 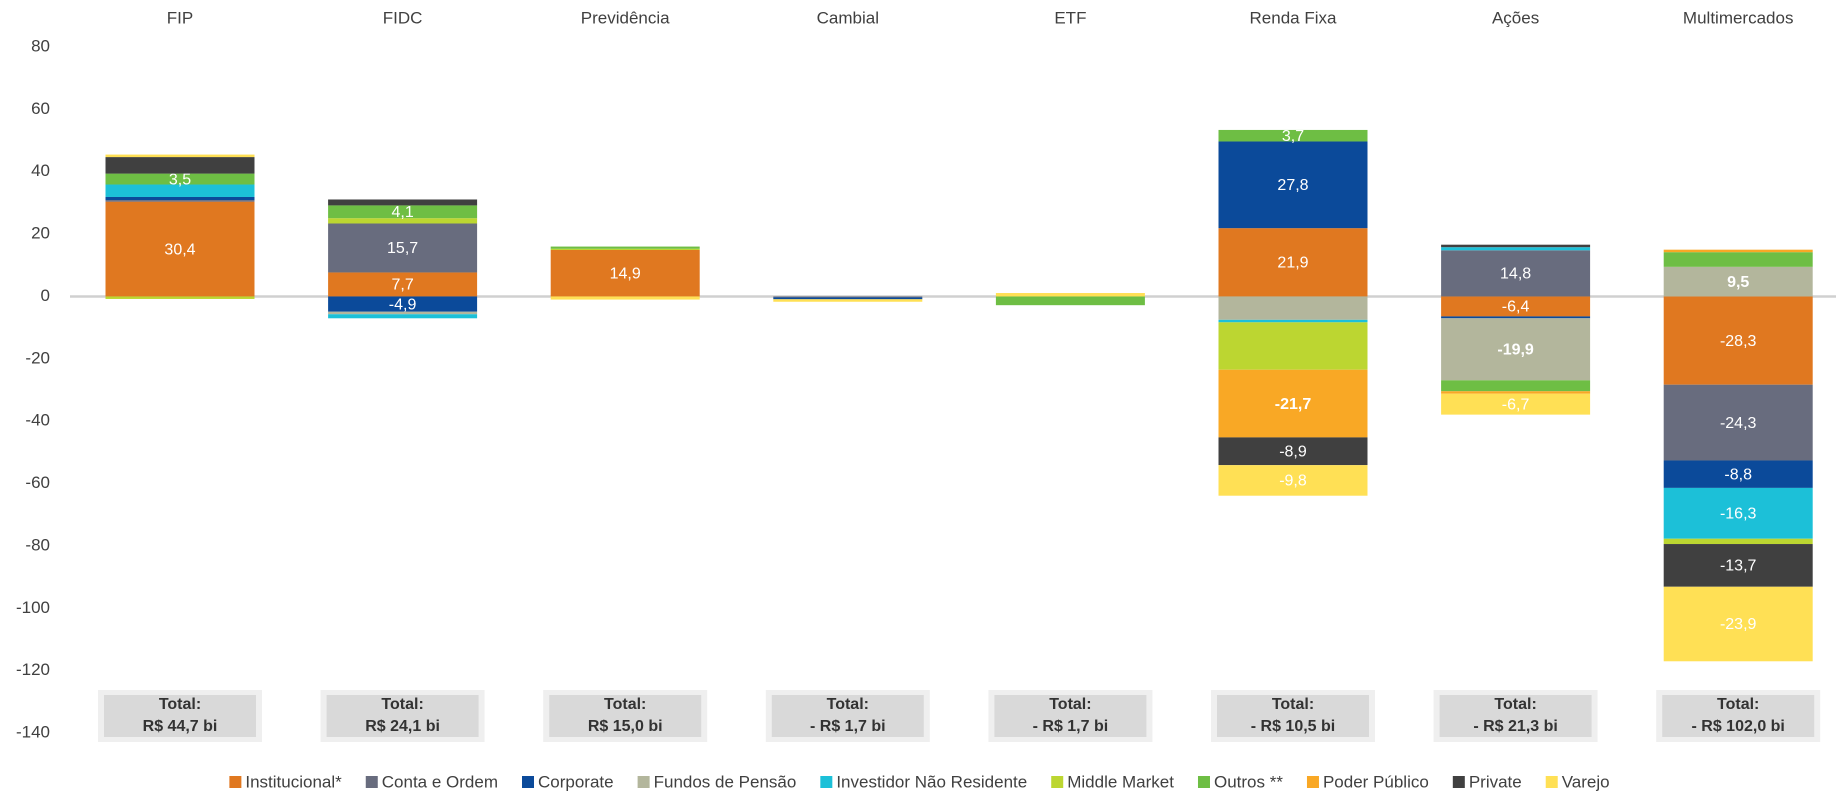 I want to click on data-label: -4,9, so click(x=403, y=304).